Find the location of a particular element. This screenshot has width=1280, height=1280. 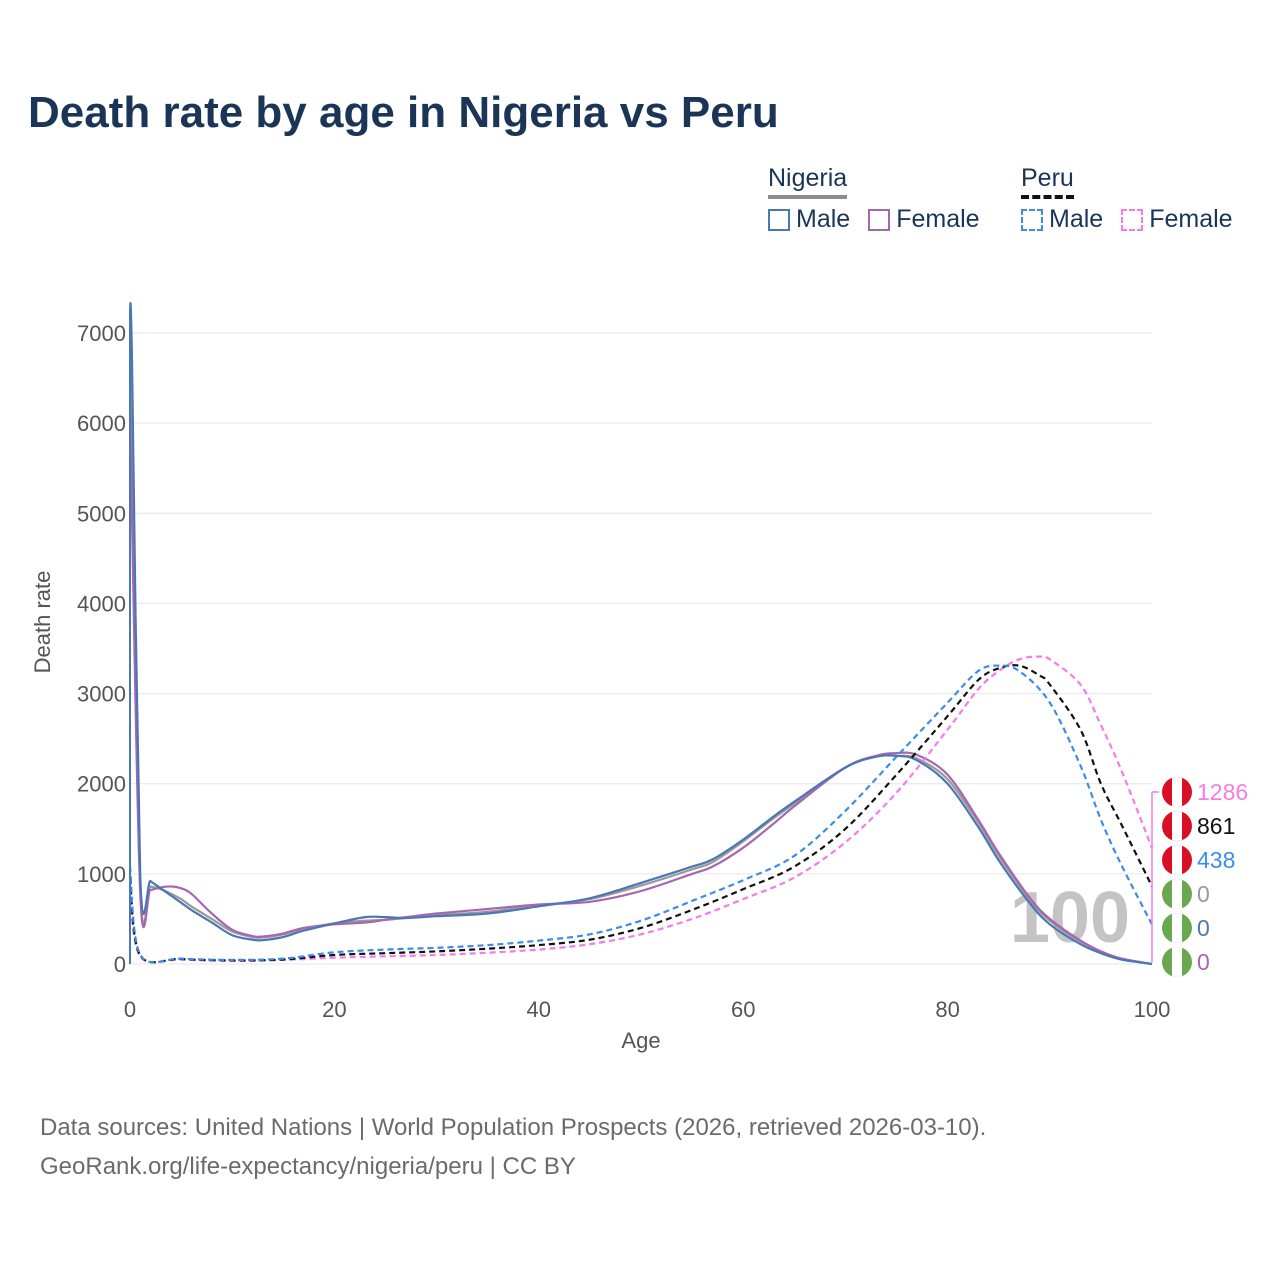

legend-nigeria-title: Nigeria is located at coordinates (808, 181).